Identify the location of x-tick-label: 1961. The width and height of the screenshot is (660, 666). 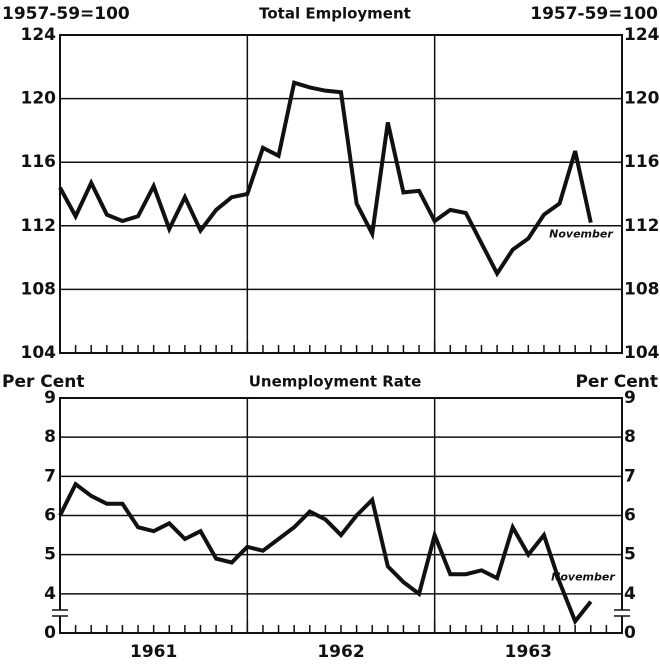
(153, 652).